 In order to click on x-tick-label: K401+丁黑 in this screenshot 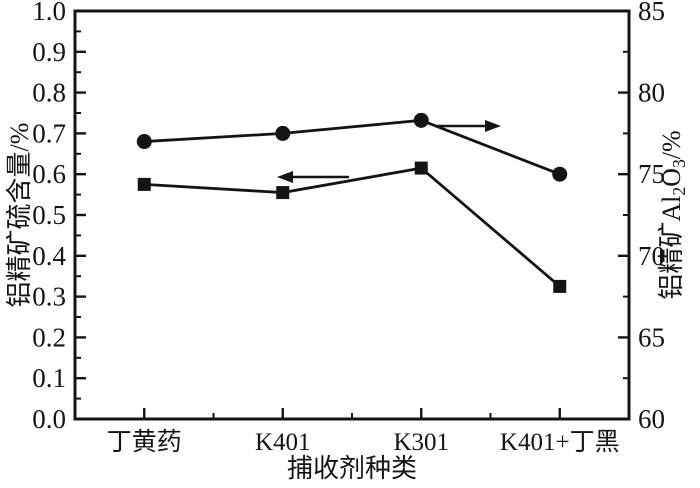, I will do `click(560, 442)`.